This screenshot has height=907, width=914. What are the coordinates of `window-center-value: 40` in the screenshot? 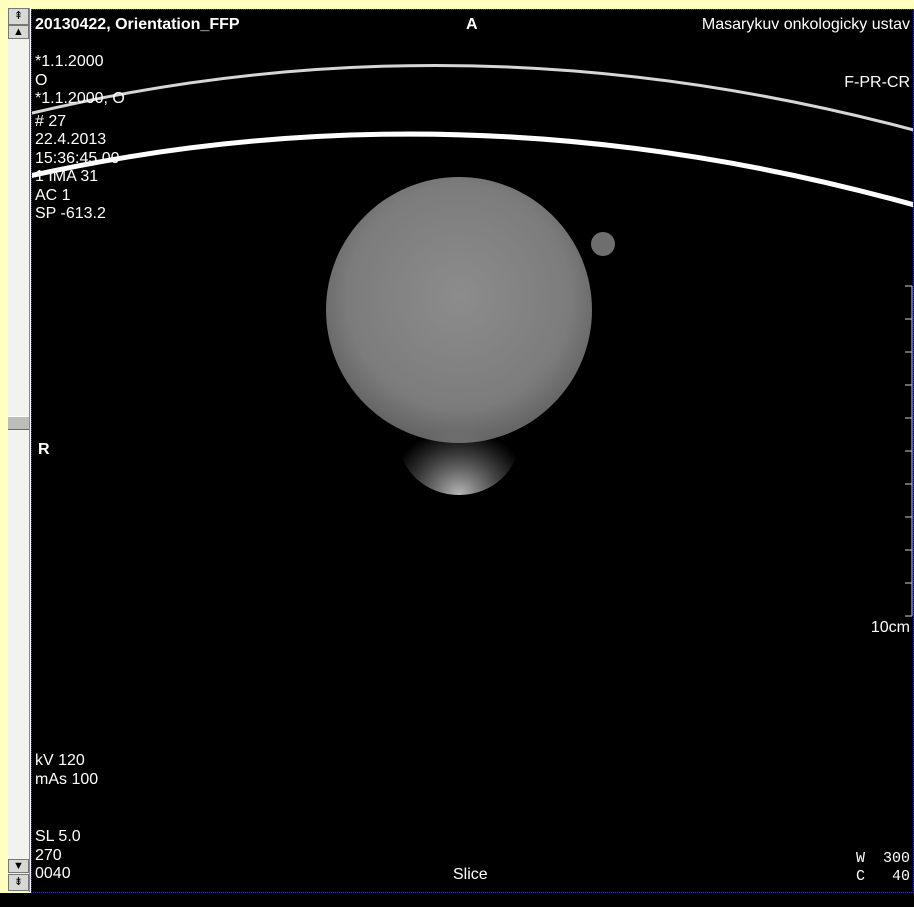 It's located at (900, 876).